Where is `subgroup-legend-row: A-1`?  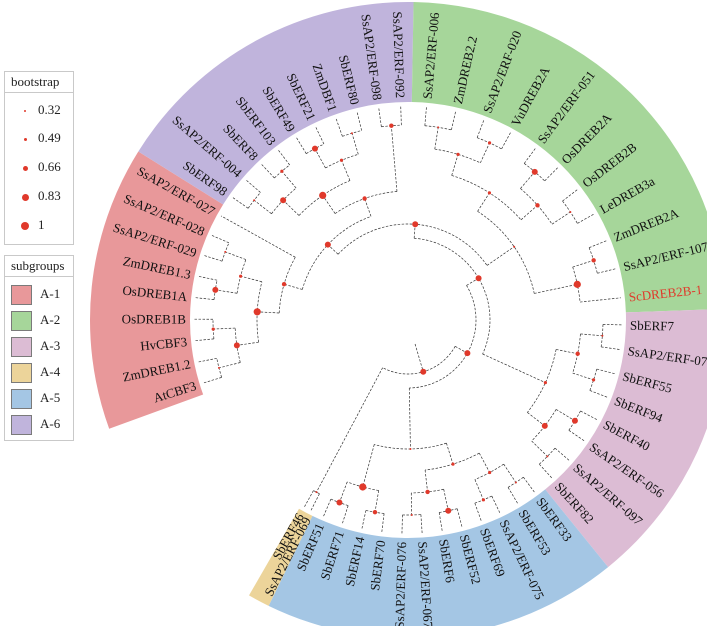 subgroup-legend-row: A-1 is located at coordinates (39, 295).